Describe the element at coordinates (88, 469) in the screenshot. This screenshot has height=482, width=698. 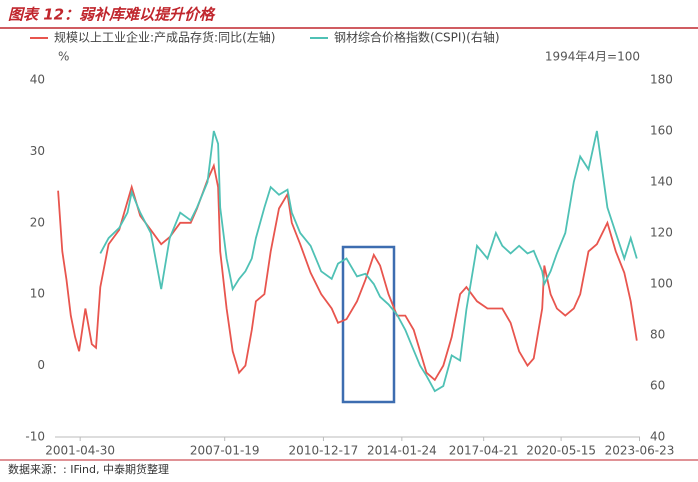
I see `source: 数据来源：: IFind, 中泰期货整理` at that location.